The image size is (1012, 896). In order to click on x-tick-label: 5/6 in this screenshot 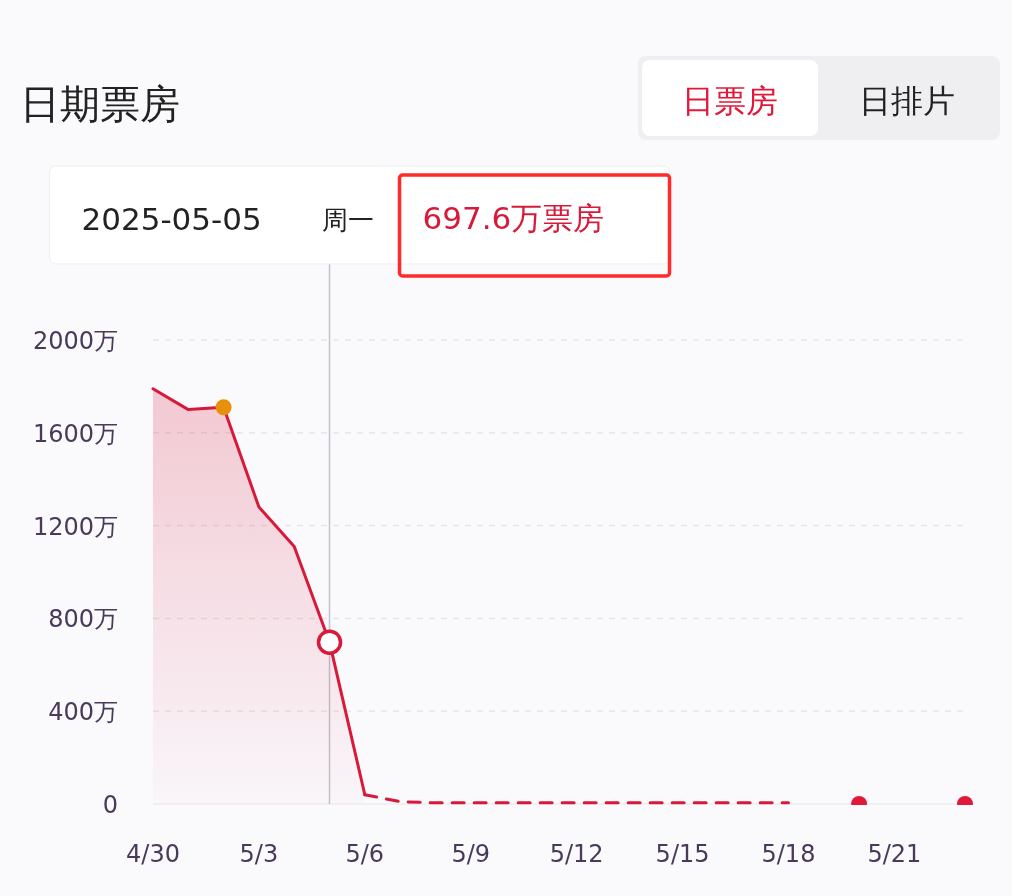, I will do `click(365, 854)`.